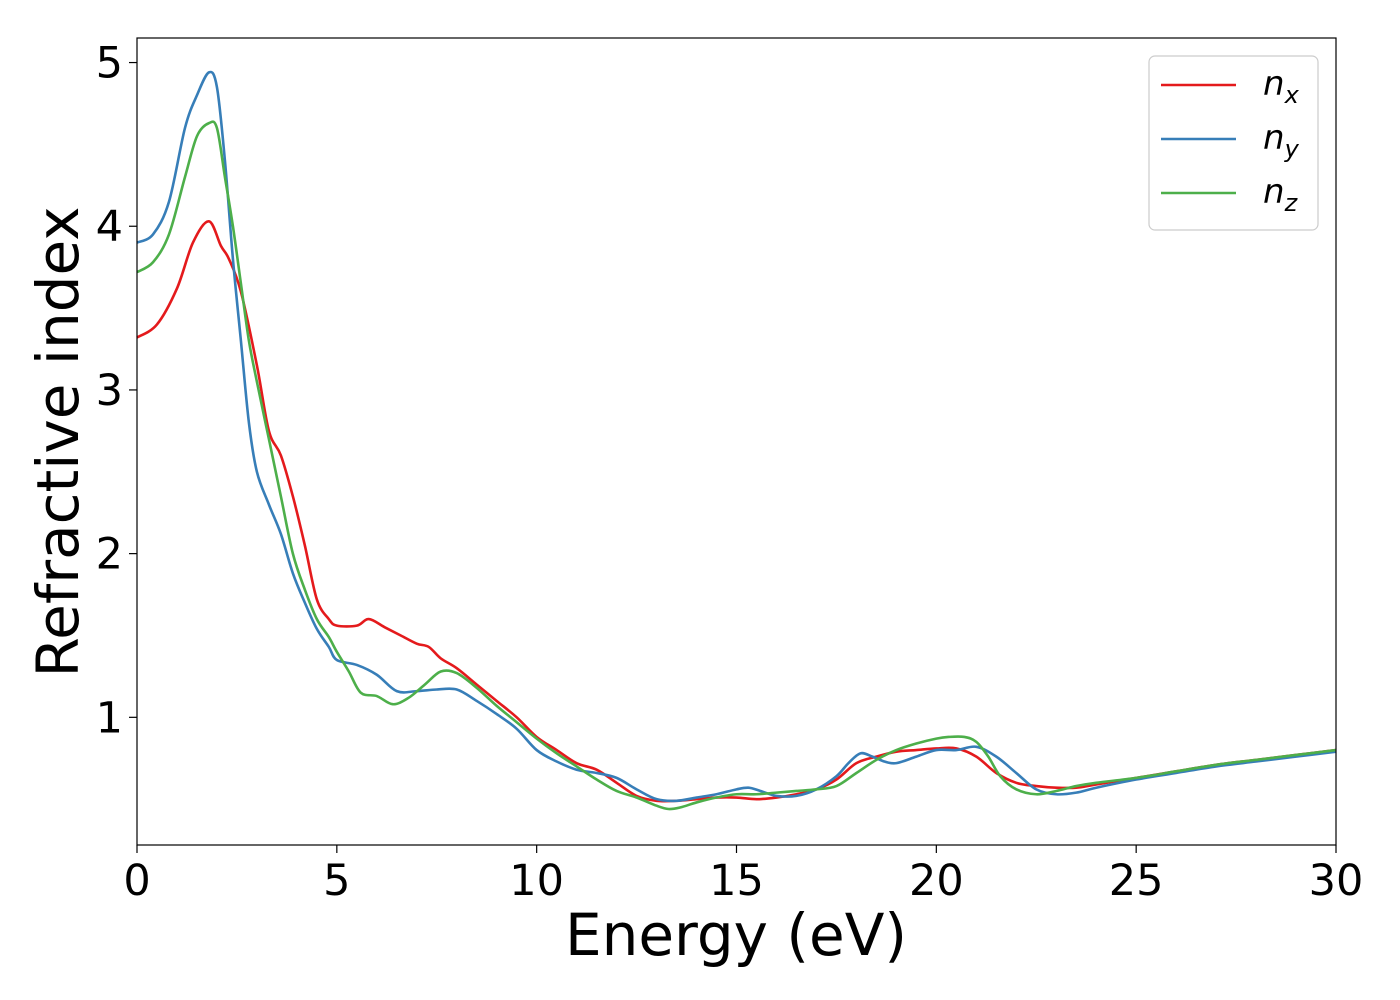  I want to click on x-tick-label: 10, so click(536, 881).